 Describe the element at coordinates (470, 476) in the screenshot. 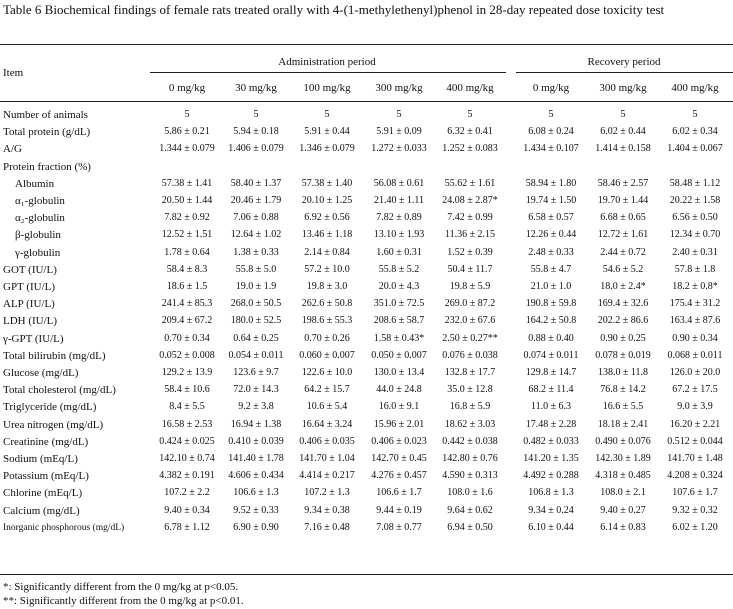

I see `cell: 4.590 ± 0.313` at that location.